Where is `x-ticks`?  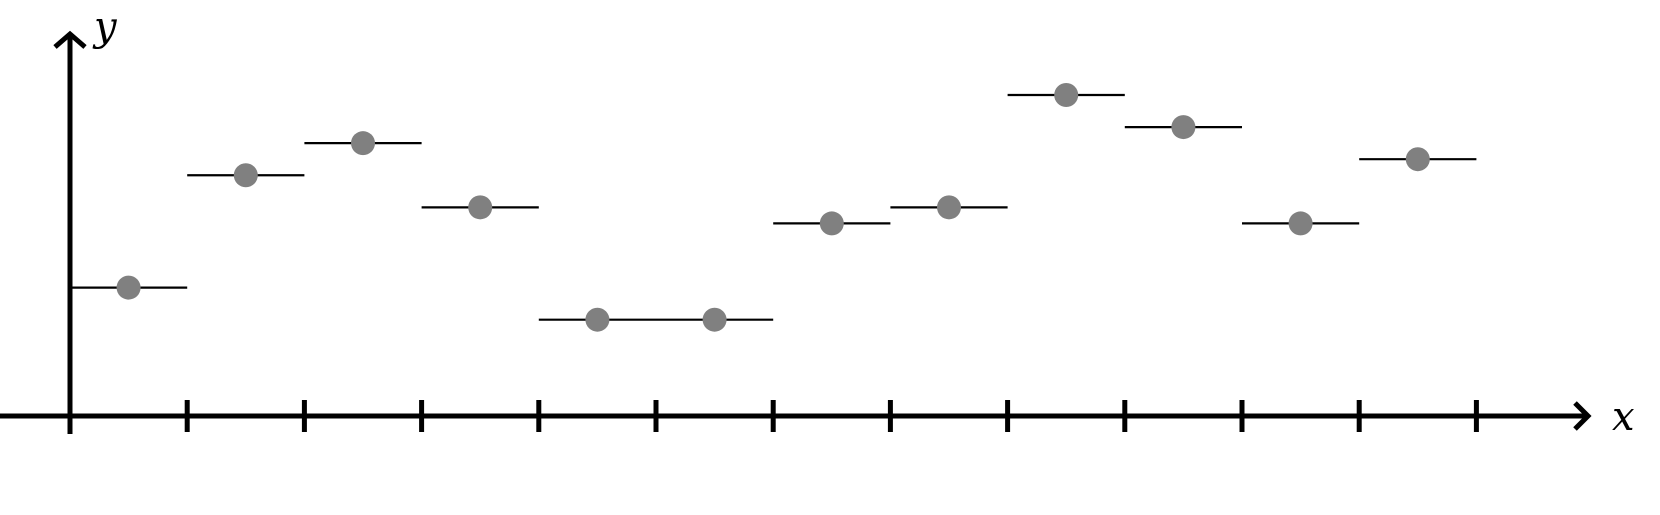 x-ticks is located at coordinates (773, 416).